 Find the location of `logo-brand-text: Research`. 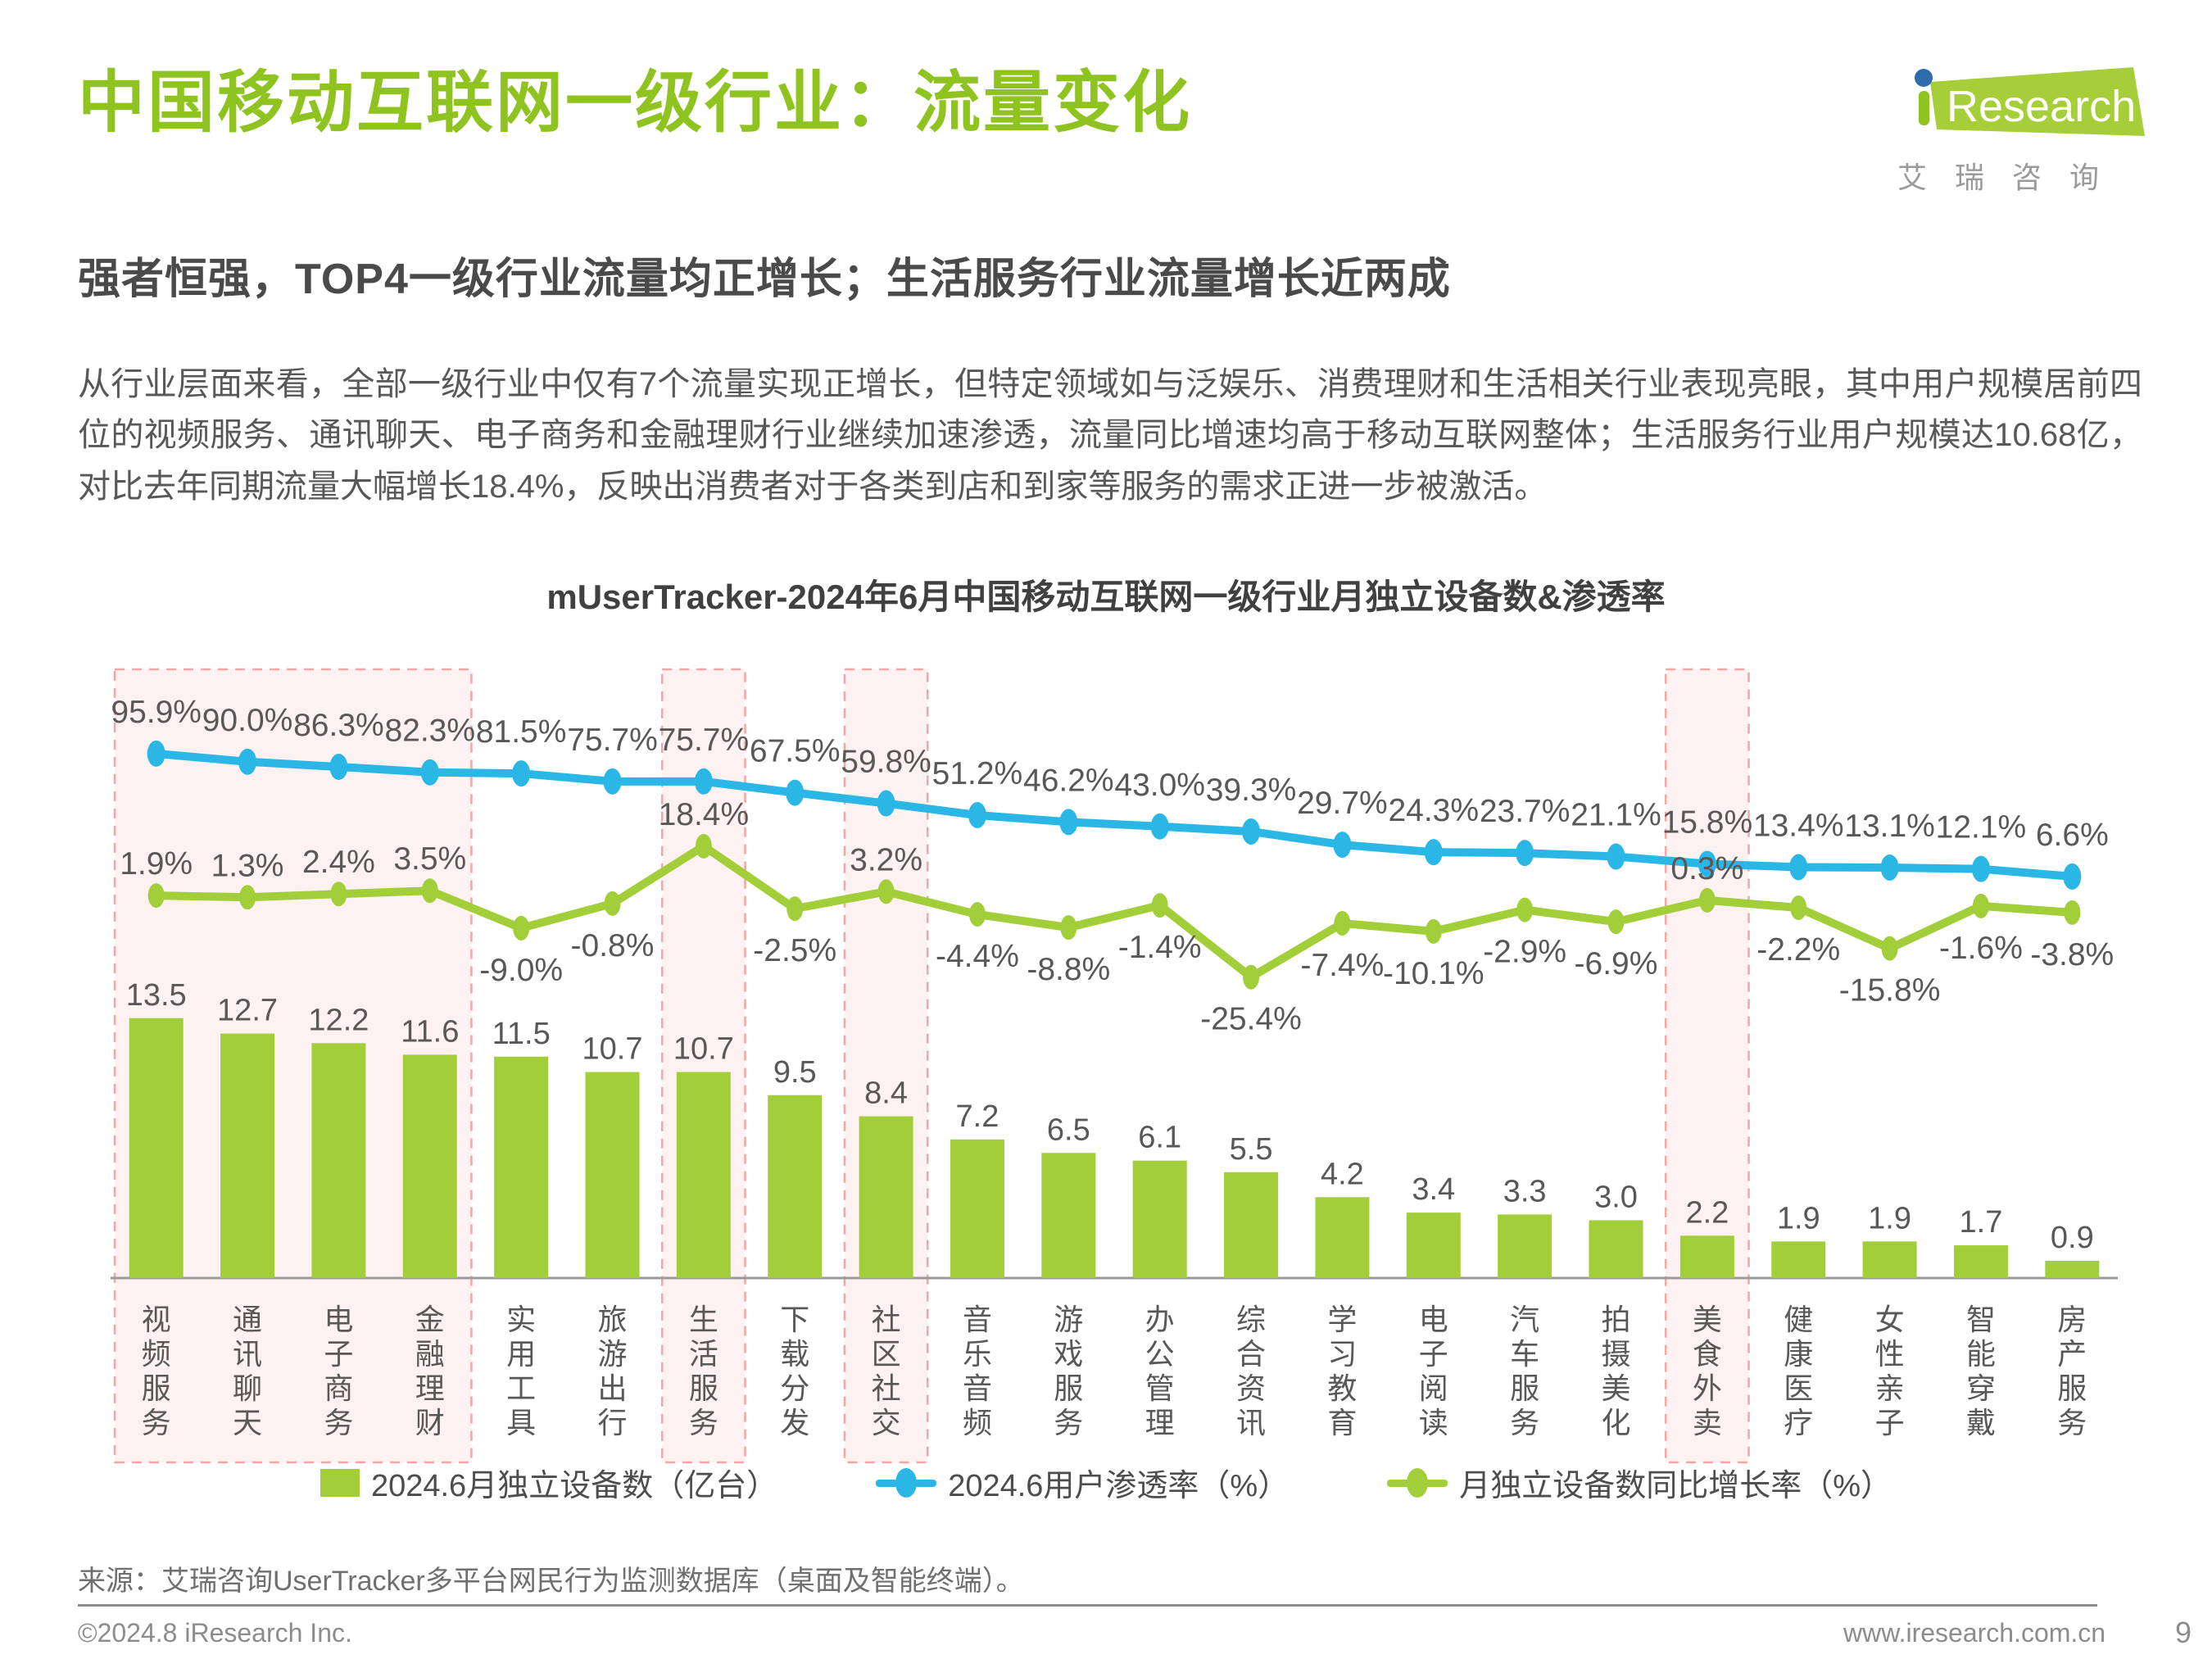

logo-brand-text: Research is located at coordinates (2041, 106).